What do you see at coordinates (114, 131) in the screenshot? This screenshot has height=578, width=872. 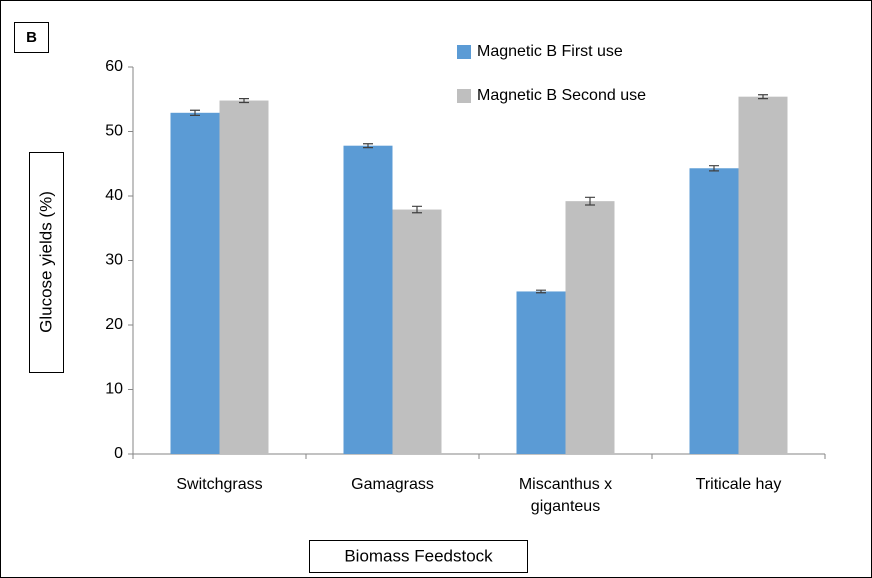 I see `y-tick-label: 50` at bounding box center [114, 131].